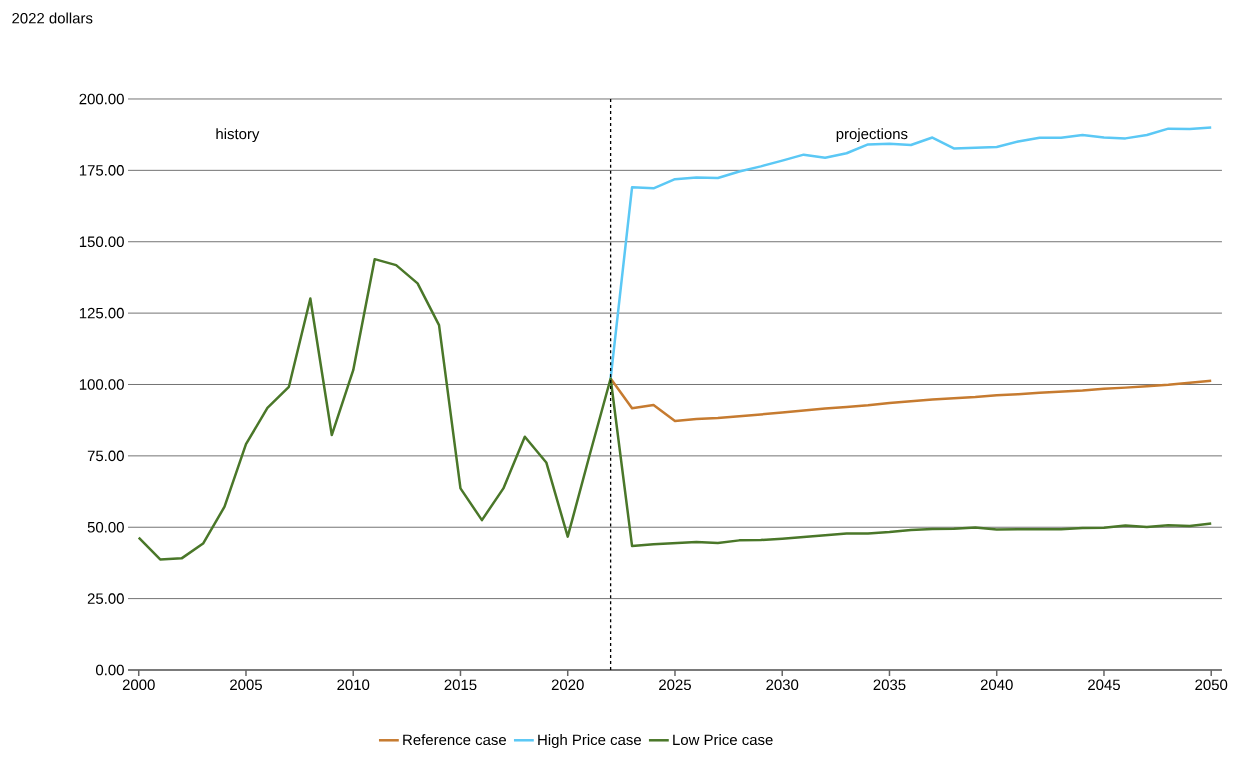 This screenshot has height=779, width=1240. What do you see at coordinates (101, 242) in the screenshot?
I see `y-tick-label: 150.00` at bounding box center [101, 242].